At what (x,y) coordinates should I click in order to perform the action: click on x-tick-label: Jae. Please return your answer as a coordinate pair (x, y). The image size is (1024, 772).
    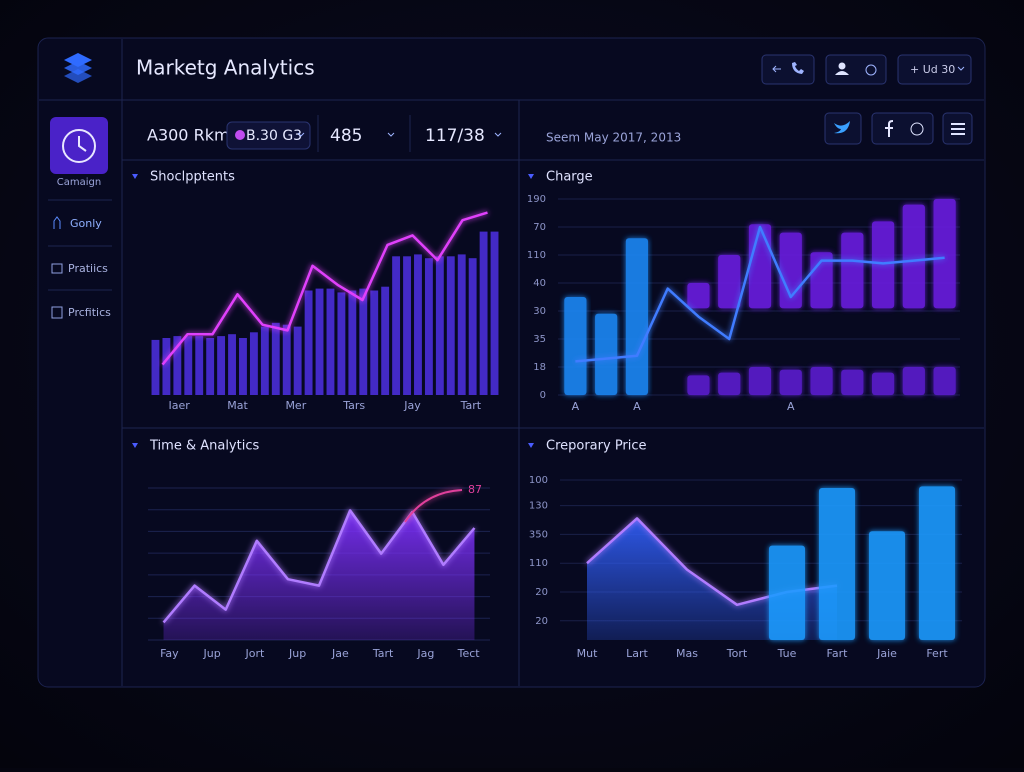
    Looking at the image, I should click on (340, 653).